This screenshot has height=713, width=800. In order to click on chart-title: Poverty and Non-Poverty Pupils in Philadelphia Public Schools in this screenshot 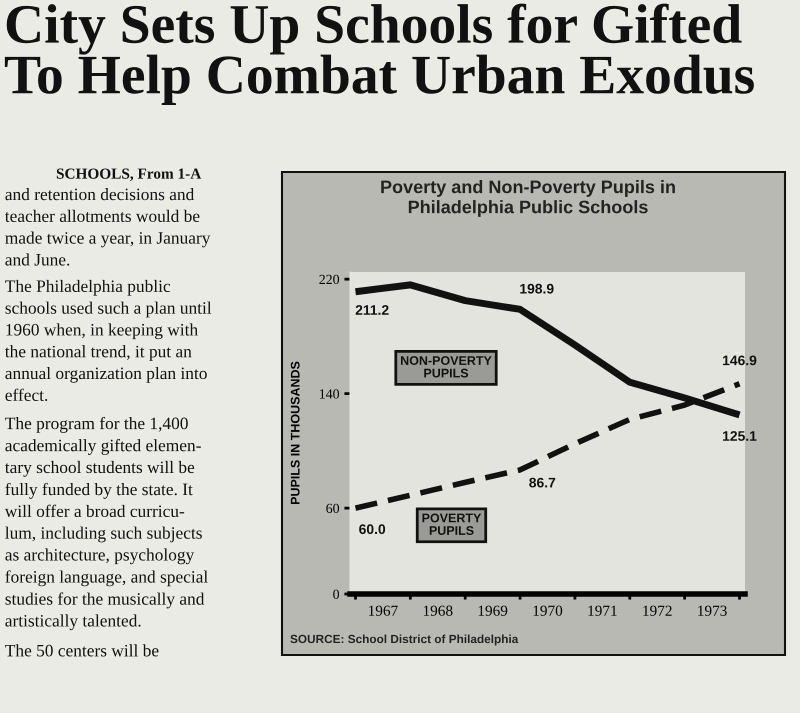, I will do `click(528, 198)`.